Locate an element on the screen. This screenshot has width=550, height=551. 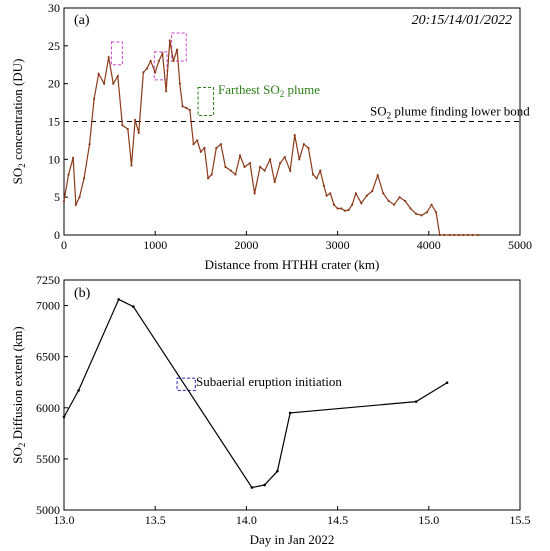
y-tick-label: 30 is located at coordinates (54, 8).